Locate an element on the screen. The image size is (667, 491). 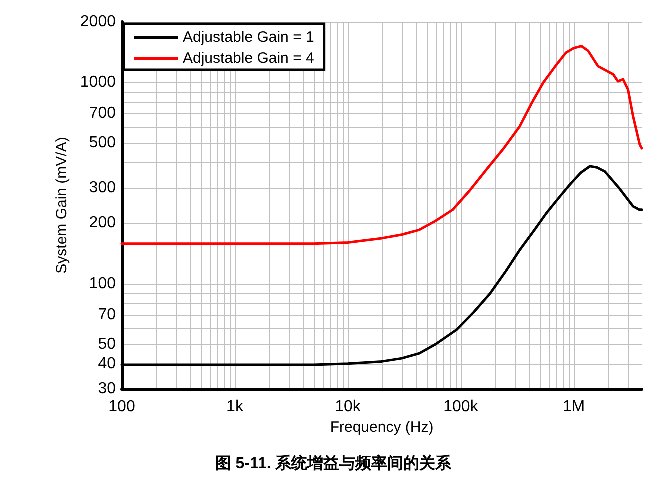
x-axis-title: Frequency (Hz) is located at coordinates (382, 427).